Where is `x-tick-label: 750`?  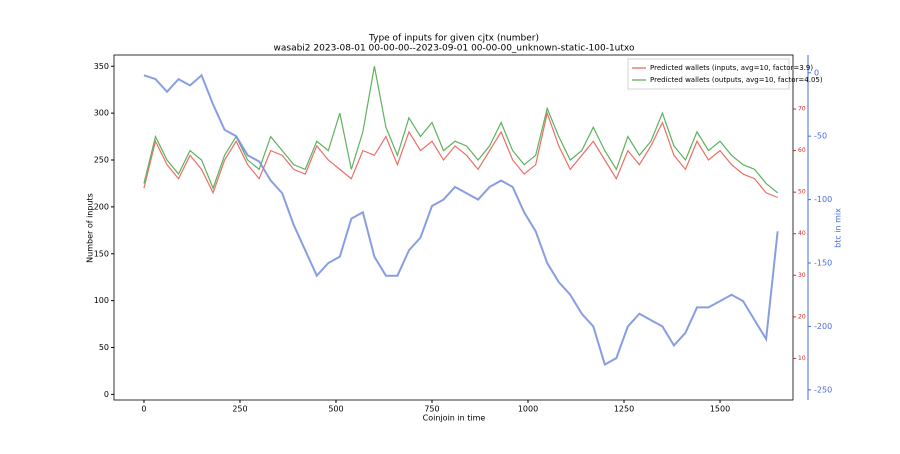 x-tick-label: 750 is located at coordinates (431, 409).